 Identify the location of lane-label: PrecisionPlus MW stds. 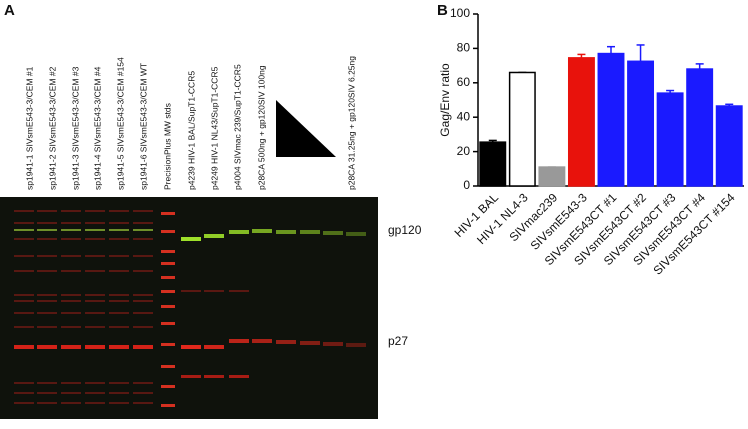
(167, 146).